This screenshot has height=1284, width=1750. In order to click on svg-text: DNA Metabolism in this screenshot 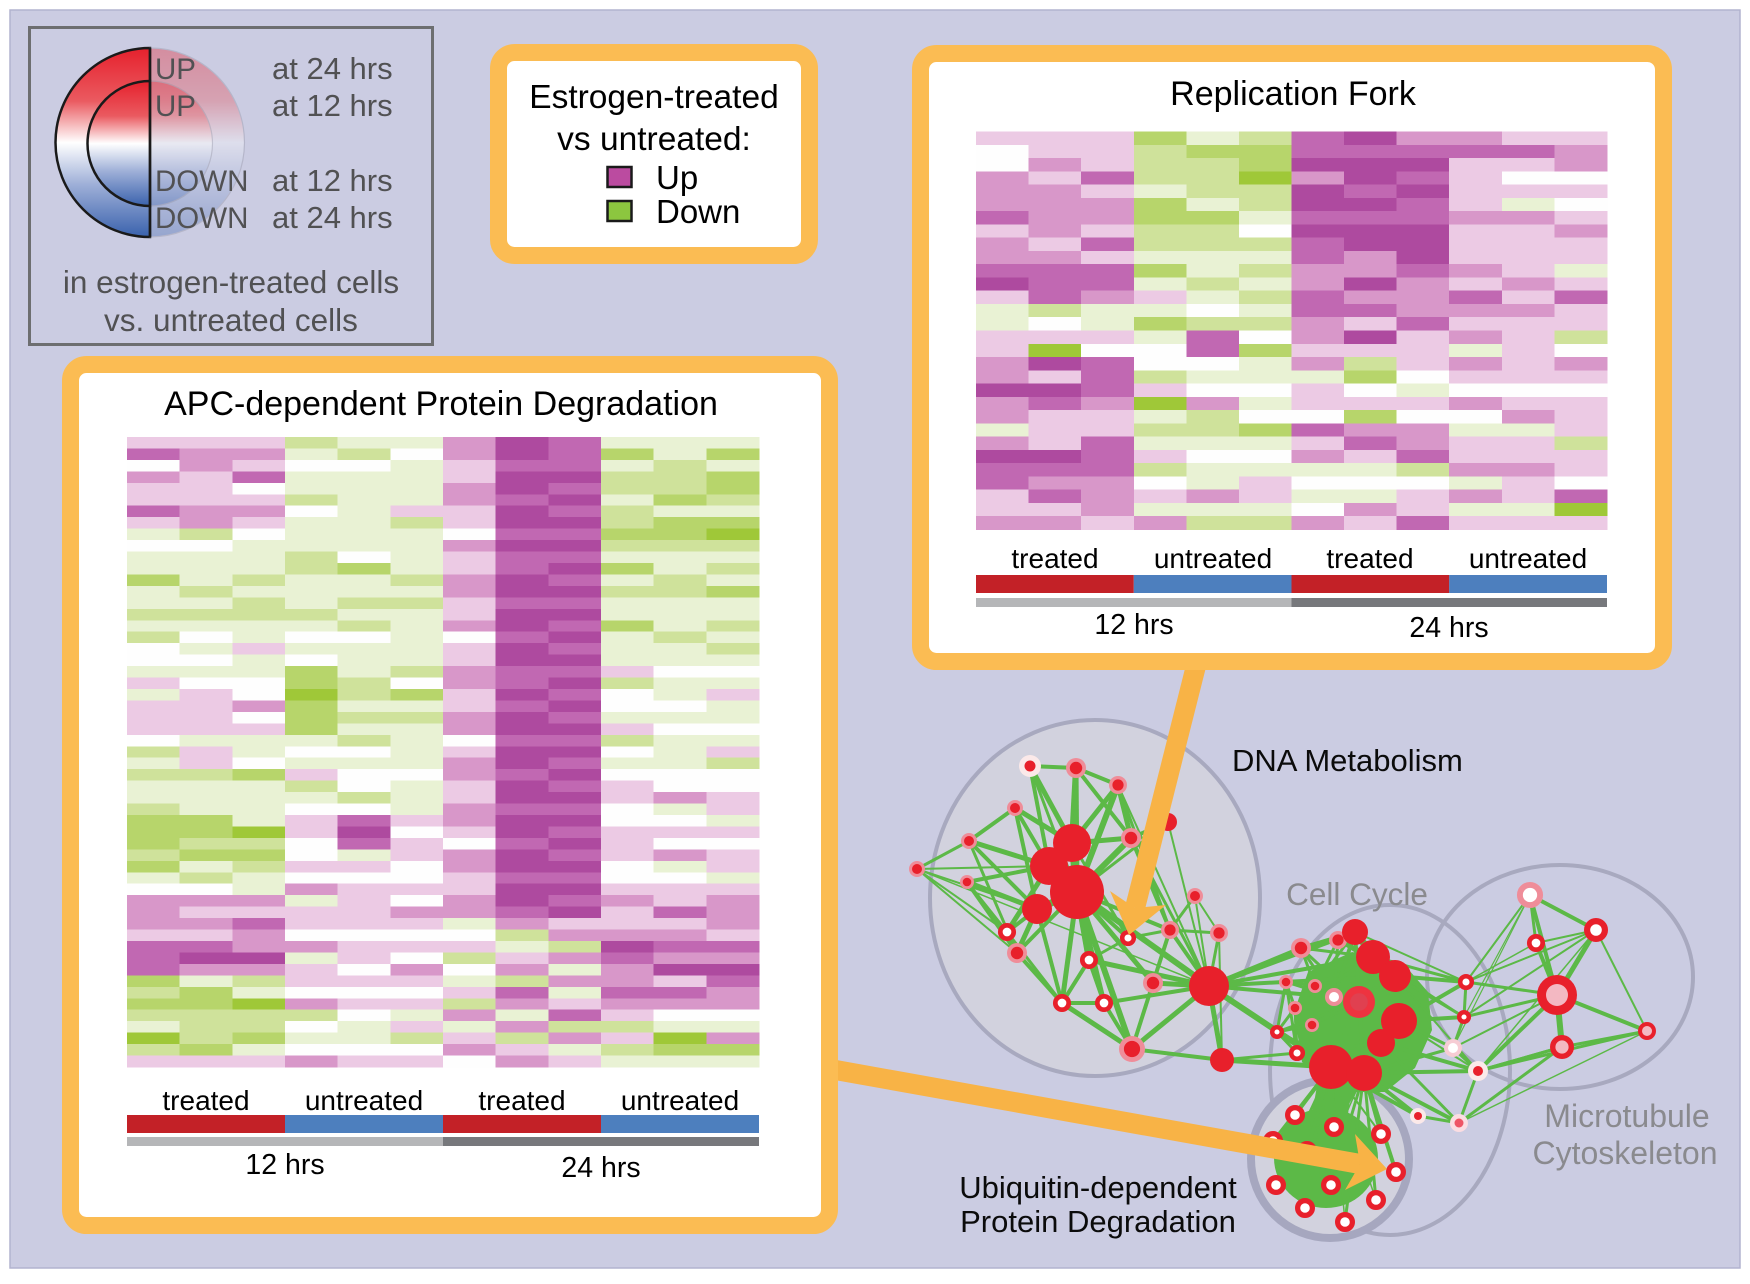, I will do `click(1347, 760)`.